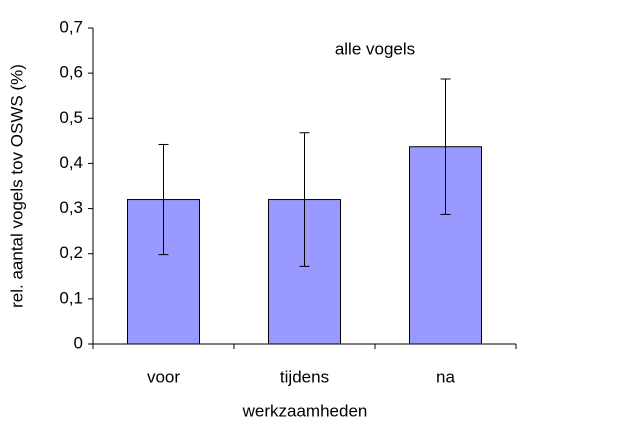  Describe the element at coordinates (71, 117) in the screenshot. I see `y-tick-label: 0,5` at that location.